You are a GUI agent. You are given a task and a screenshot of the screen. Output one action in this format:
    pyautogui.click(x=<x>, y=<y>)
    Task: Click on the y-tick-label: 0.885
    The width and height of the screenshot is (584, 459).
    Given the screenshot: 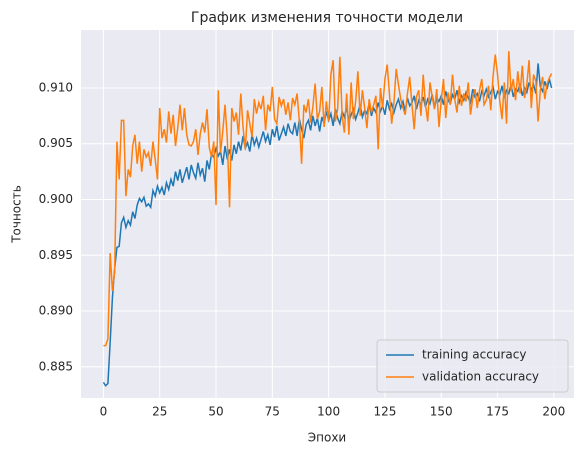 What is the action you would take?
    pyautogui.click(x=56, y=366)
    